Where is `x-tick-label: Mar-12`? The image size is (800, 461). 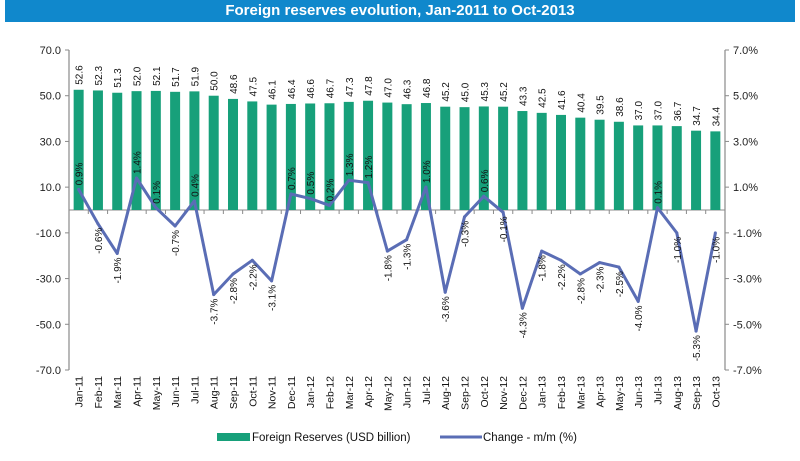 x-tick-label: Mar-12 is located at coordinates (350, 392).